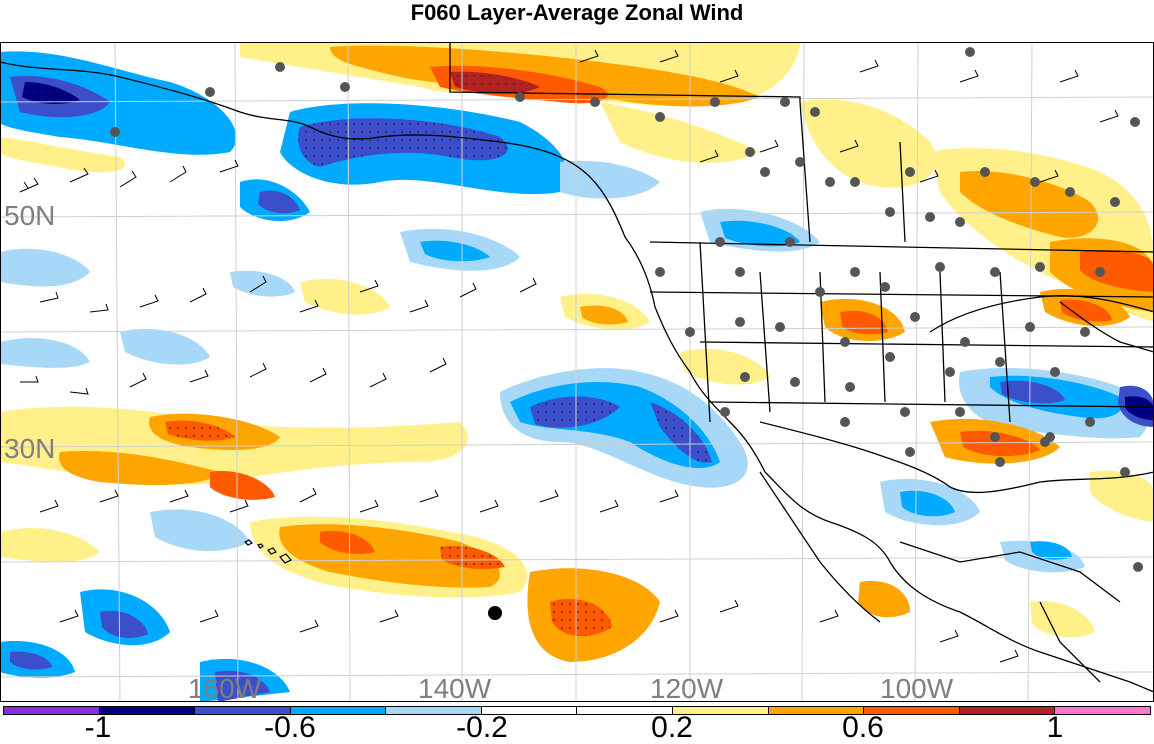 This screenshot has height=744, width=1154. I want to click on chart-title: F060 Layer-Average Zonal Wind, so click(577, 12).